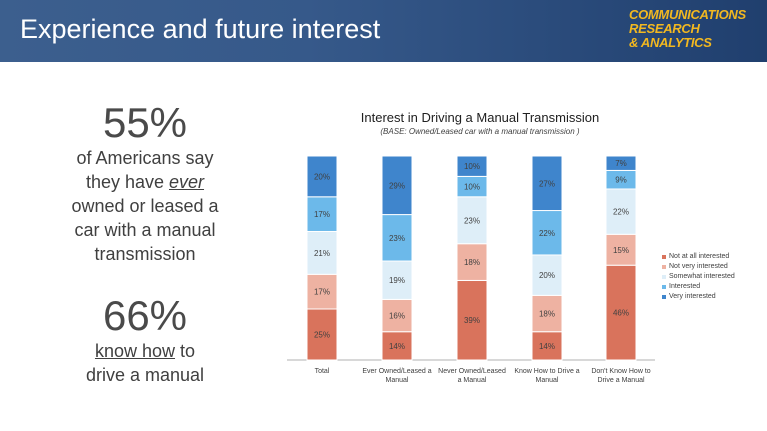 Image resolution: width=767 pixels, height=431 pixels. I want to click on category-label: Total, so click(322, 371).